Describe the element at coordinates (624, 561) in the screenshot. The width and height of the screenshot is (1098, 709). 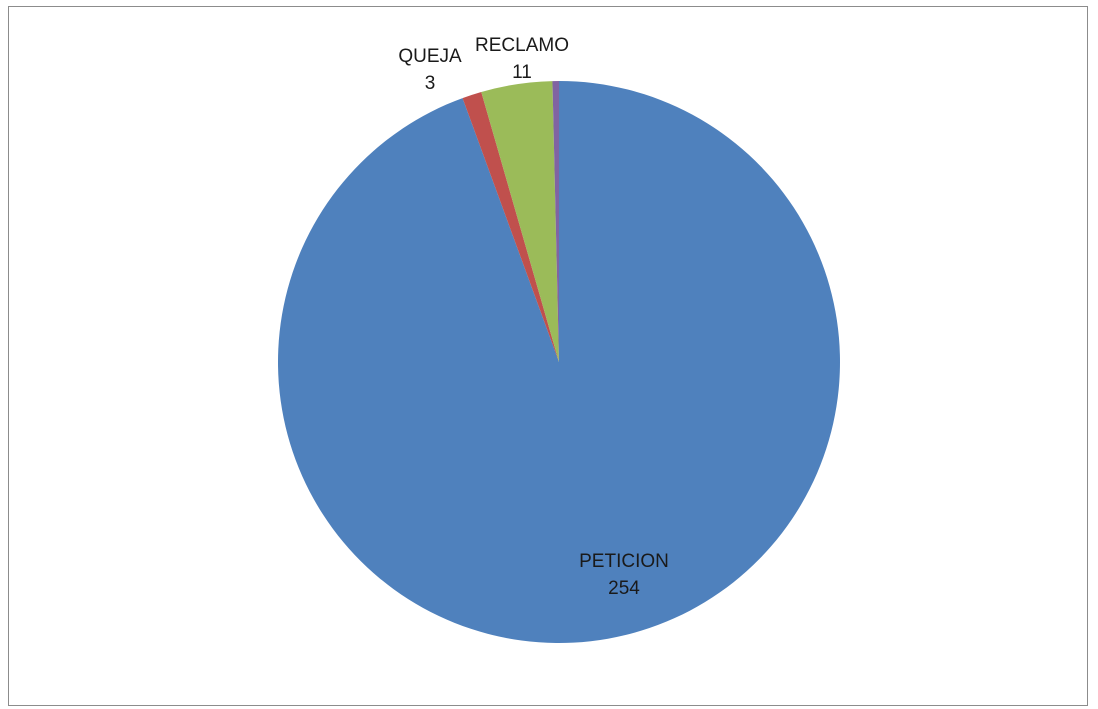
I see `data-label-peticion-name: PETICION` at that location.